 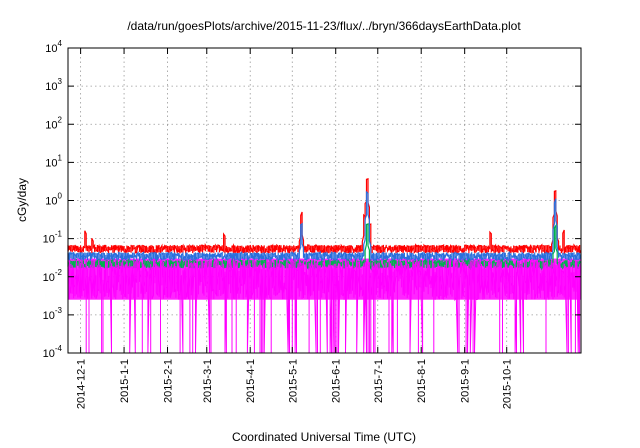 I want to click on x-tick-label: 2015-5-1, so click(x=293, y=381).